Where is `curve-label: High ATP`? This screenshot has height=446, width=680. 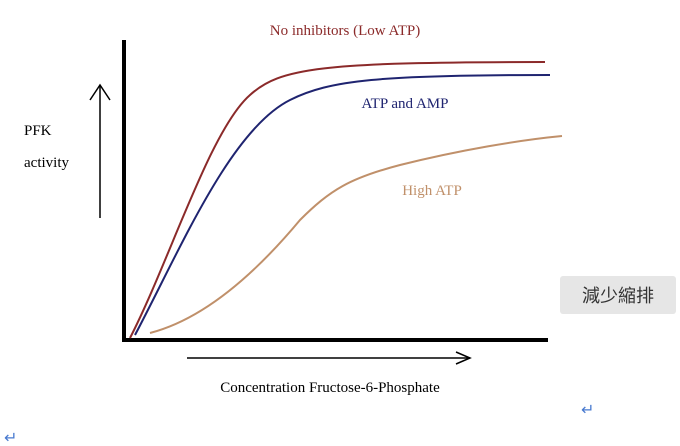
curve-label: High ATP is located at coordinates (432, 191).